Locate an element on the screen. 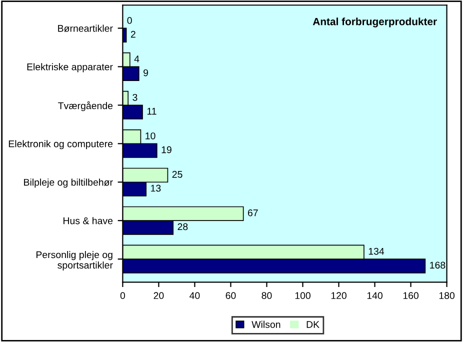 This screenshot has height=342, width=463. y-tick-label: Hus & have is located at coordinates (88, 220).